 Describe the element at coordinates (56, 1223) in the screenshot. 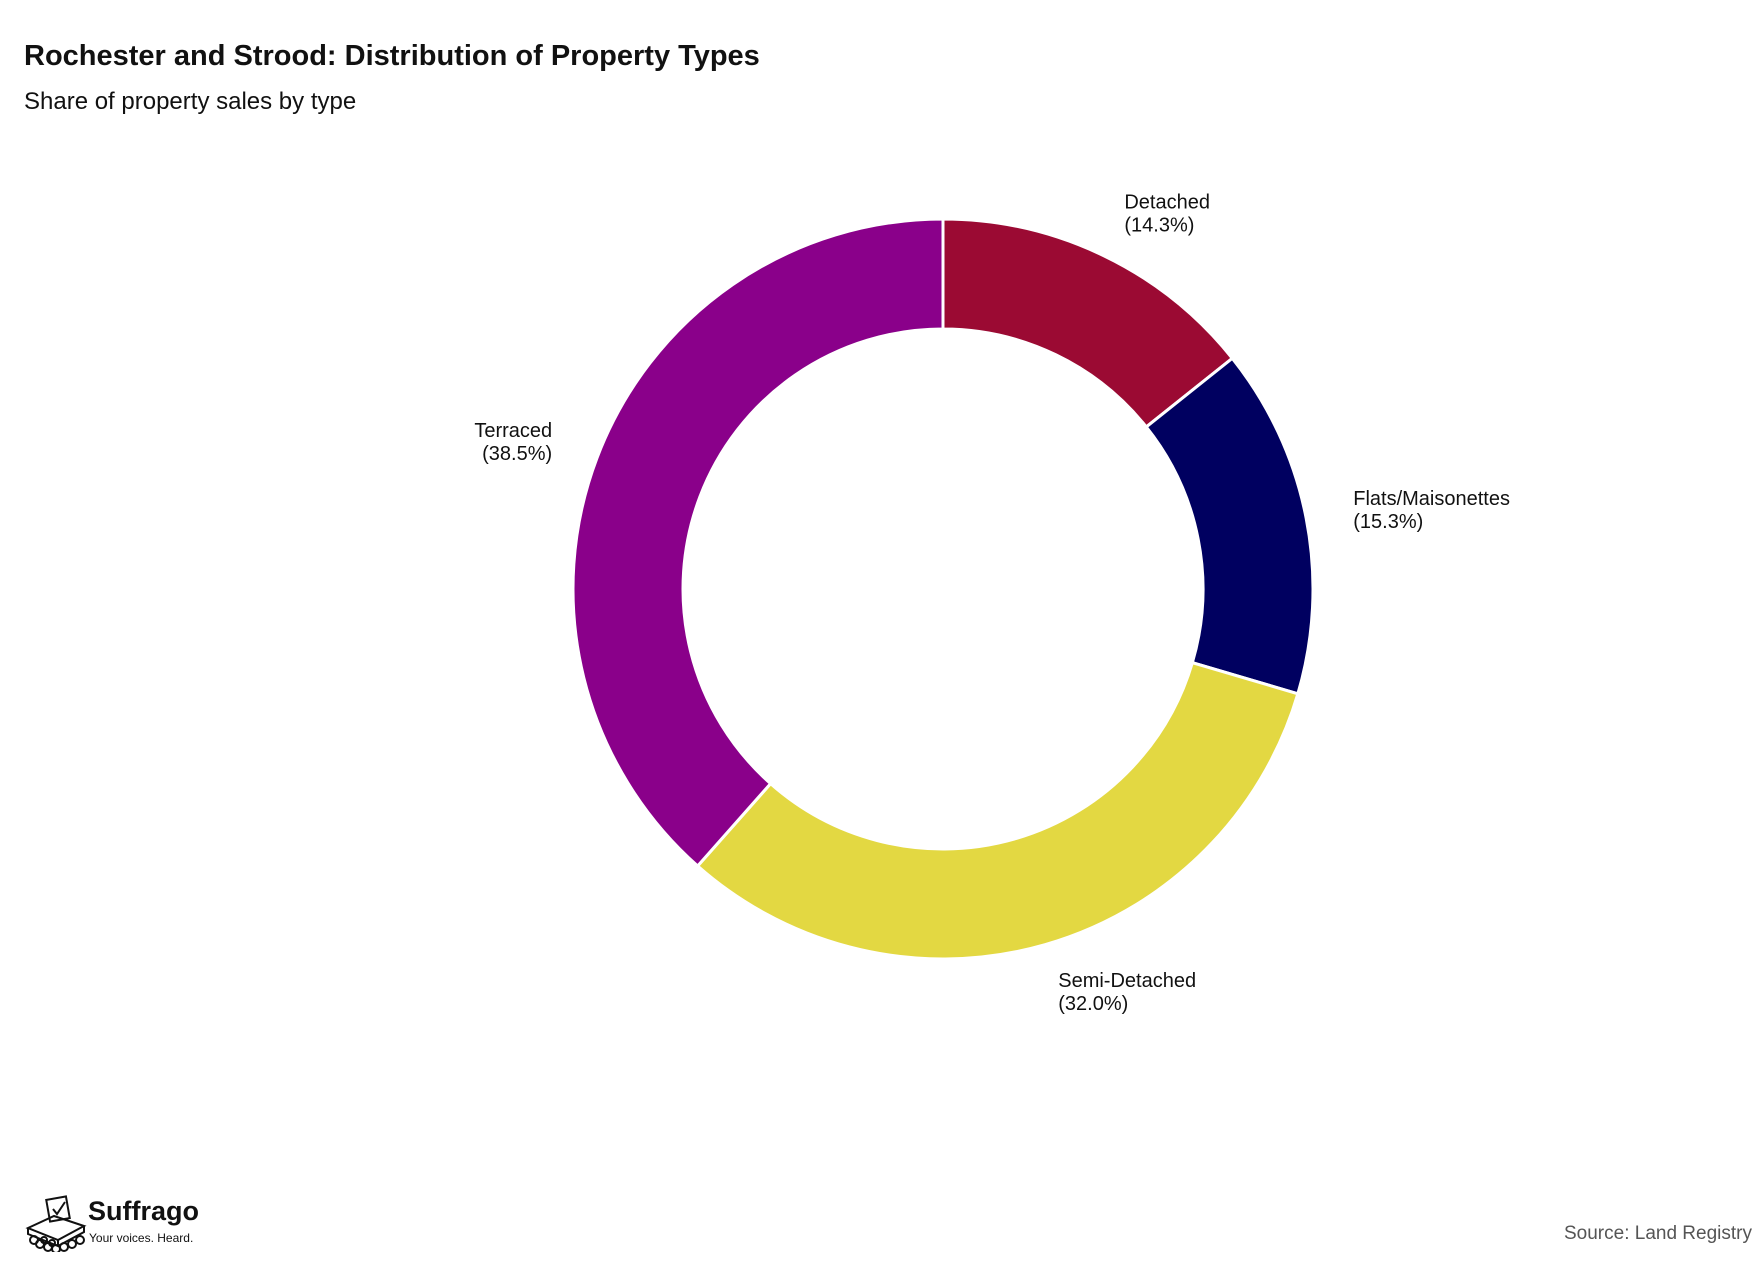

I see `ballot-box-logo-icon` at that location.